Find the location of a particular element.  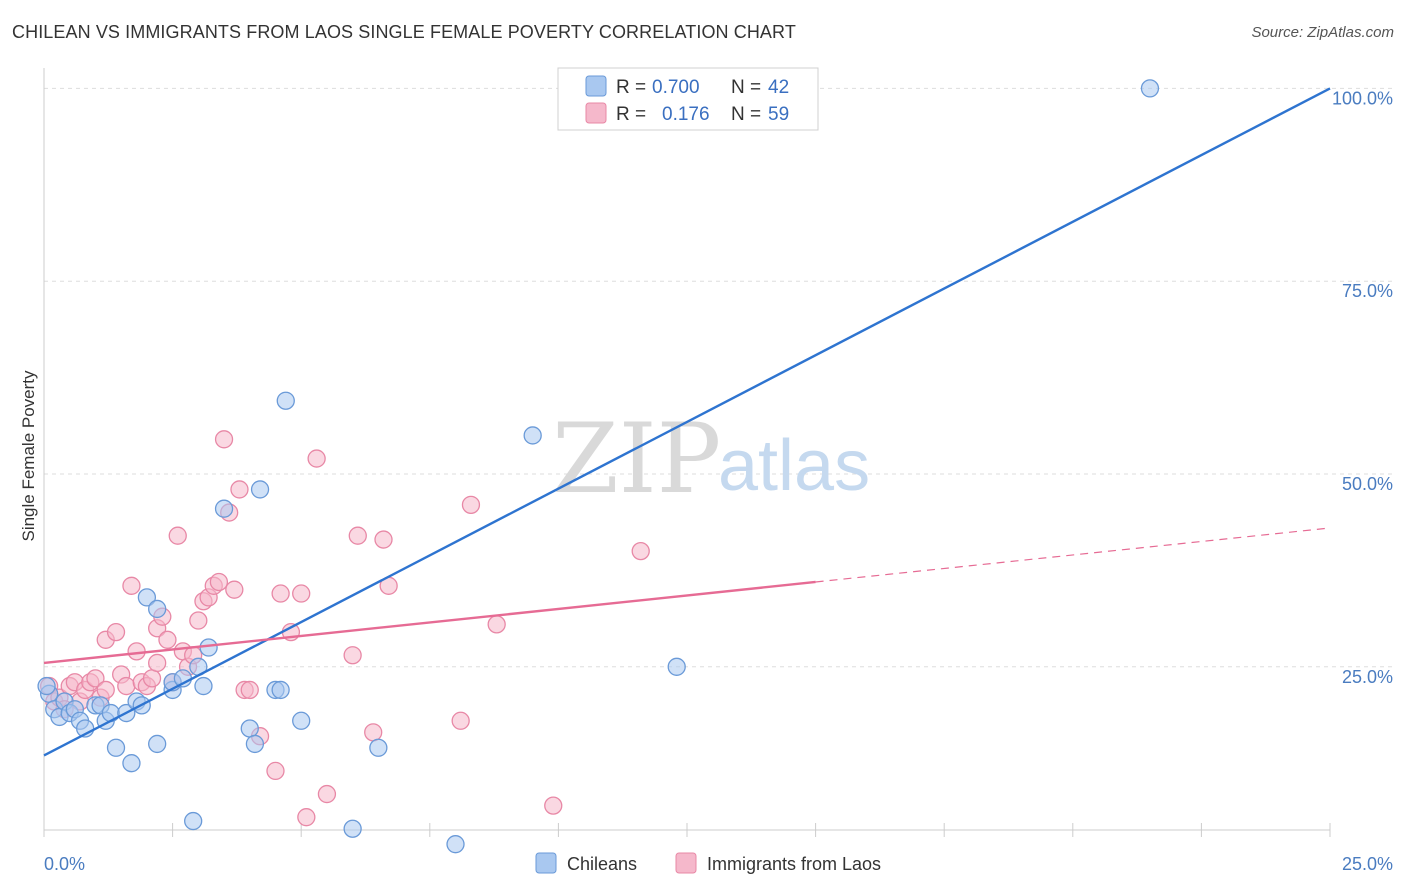

stats-legend: R = 0.700 N = 42 R = 0.176 N = 59 is located at coordinates (688, 99).